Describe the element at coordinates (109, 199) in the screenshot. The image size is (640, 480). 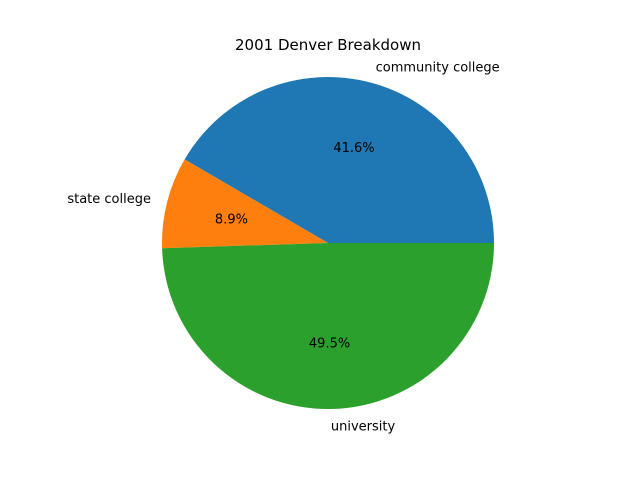
I see `pie-category-label-state-college: state college` at that location.